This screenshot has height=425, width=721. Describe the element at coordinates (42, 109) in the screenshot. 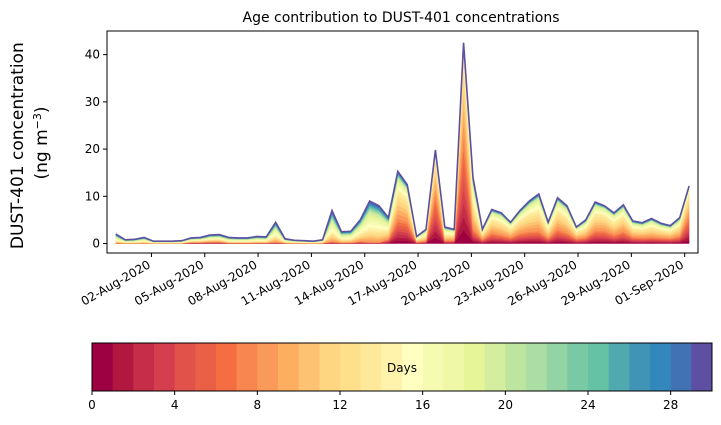

I see `y-axis-unit-suffix: )` at that location.